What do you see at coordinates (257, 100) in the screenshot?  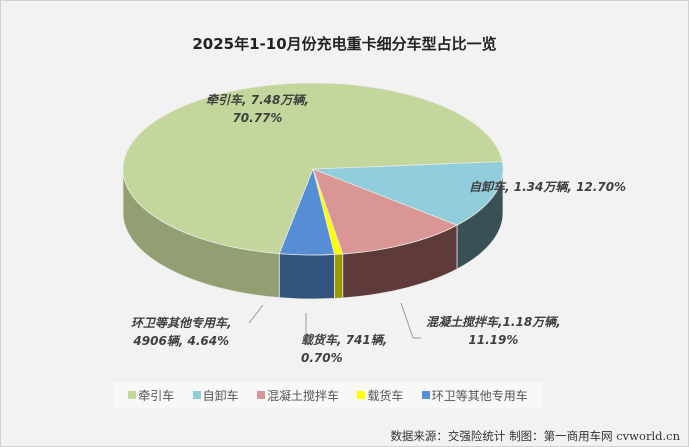 I see `label-line: 牵引车, 7.48万辆,` at bounding box center [257, 100].